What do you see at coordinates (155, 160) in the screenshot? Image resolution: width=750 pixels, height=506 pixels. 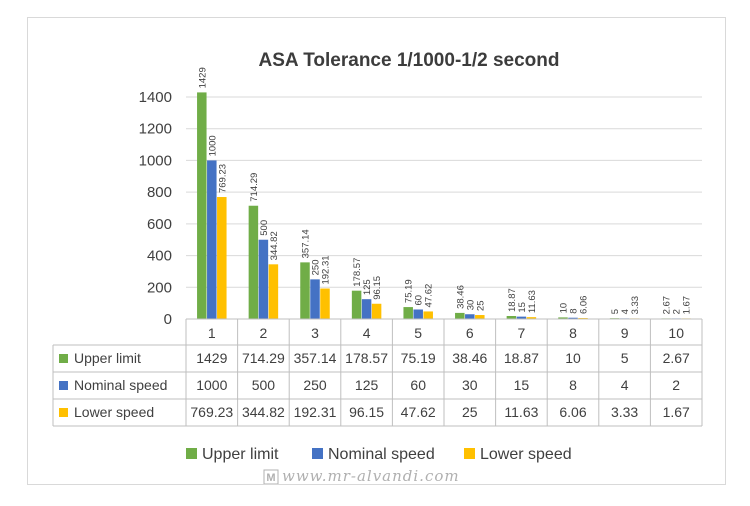 I see `y-tick-label: 1000` at bounding box center [155, 160].